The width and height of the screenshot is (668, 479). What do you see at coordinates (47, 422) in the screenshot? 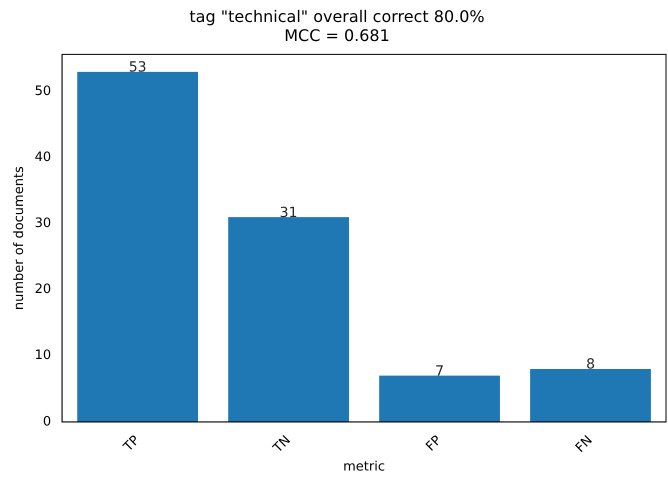
I see `y-tick-label: 0` at bounding box center [47, 422].